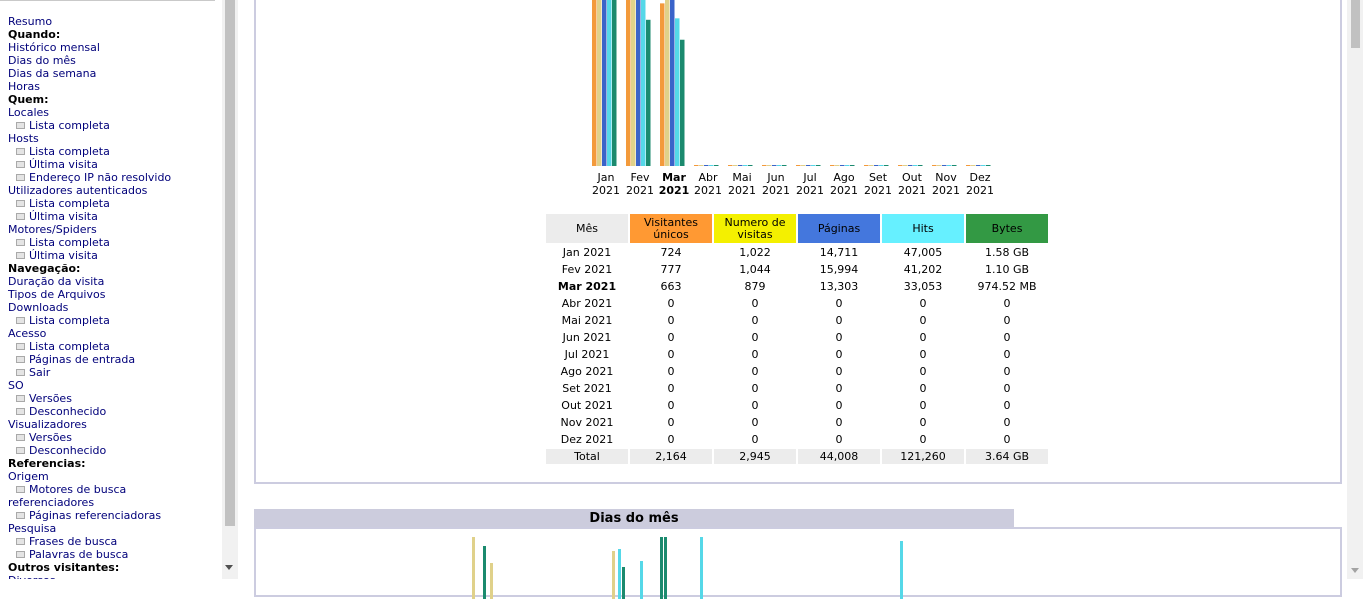 Image resolution: width=1363 pixels, height=599 pixels. I want to click on menu-item-pesquisa: Pesquisa, so click(112, 528).